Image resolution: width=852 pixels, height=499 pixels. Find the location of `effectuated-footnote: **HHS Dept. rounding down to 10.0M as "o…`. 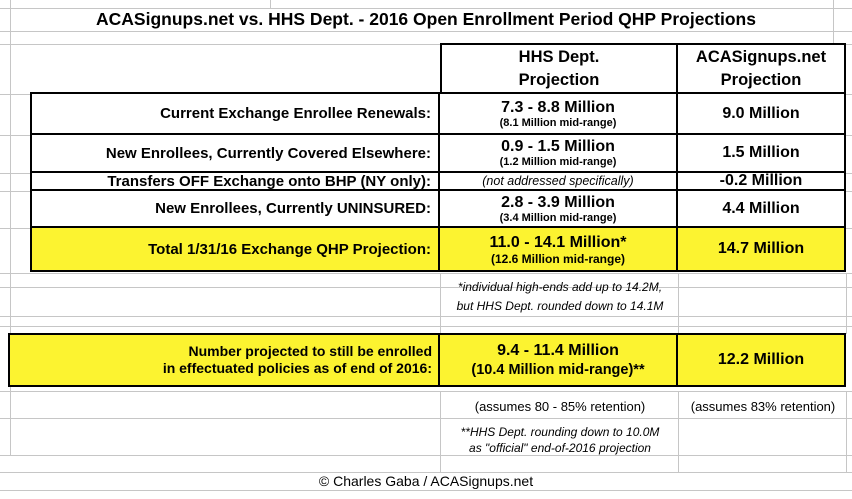

effectuated-footnote: **HHS Dept. rounding down to 10.0M as "o… is located at coordinates (560, 440).